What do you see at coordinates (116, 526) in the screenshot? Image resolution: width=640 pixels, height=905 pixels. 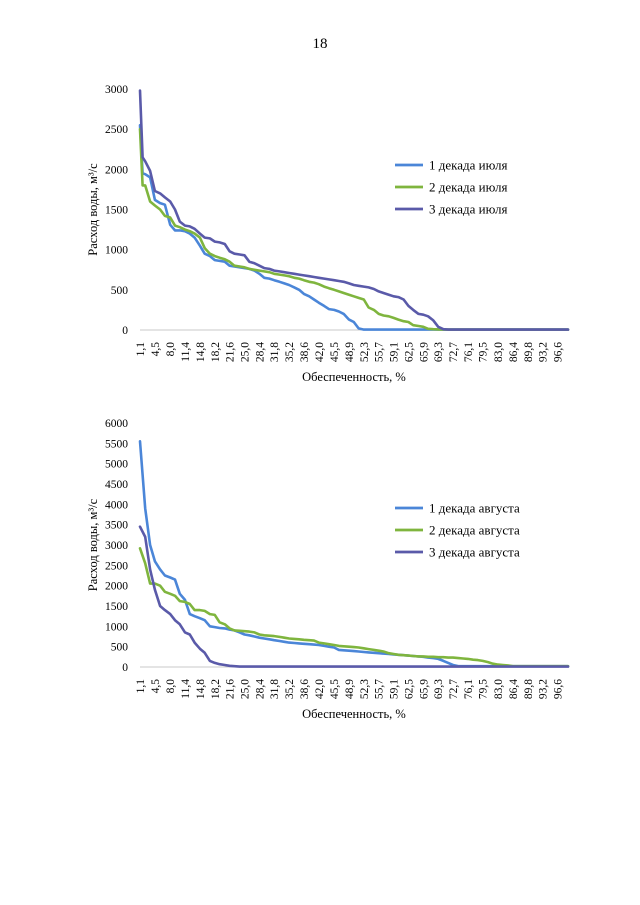 I see `y-tick-label: 3500` at bounding box center [116, 526].